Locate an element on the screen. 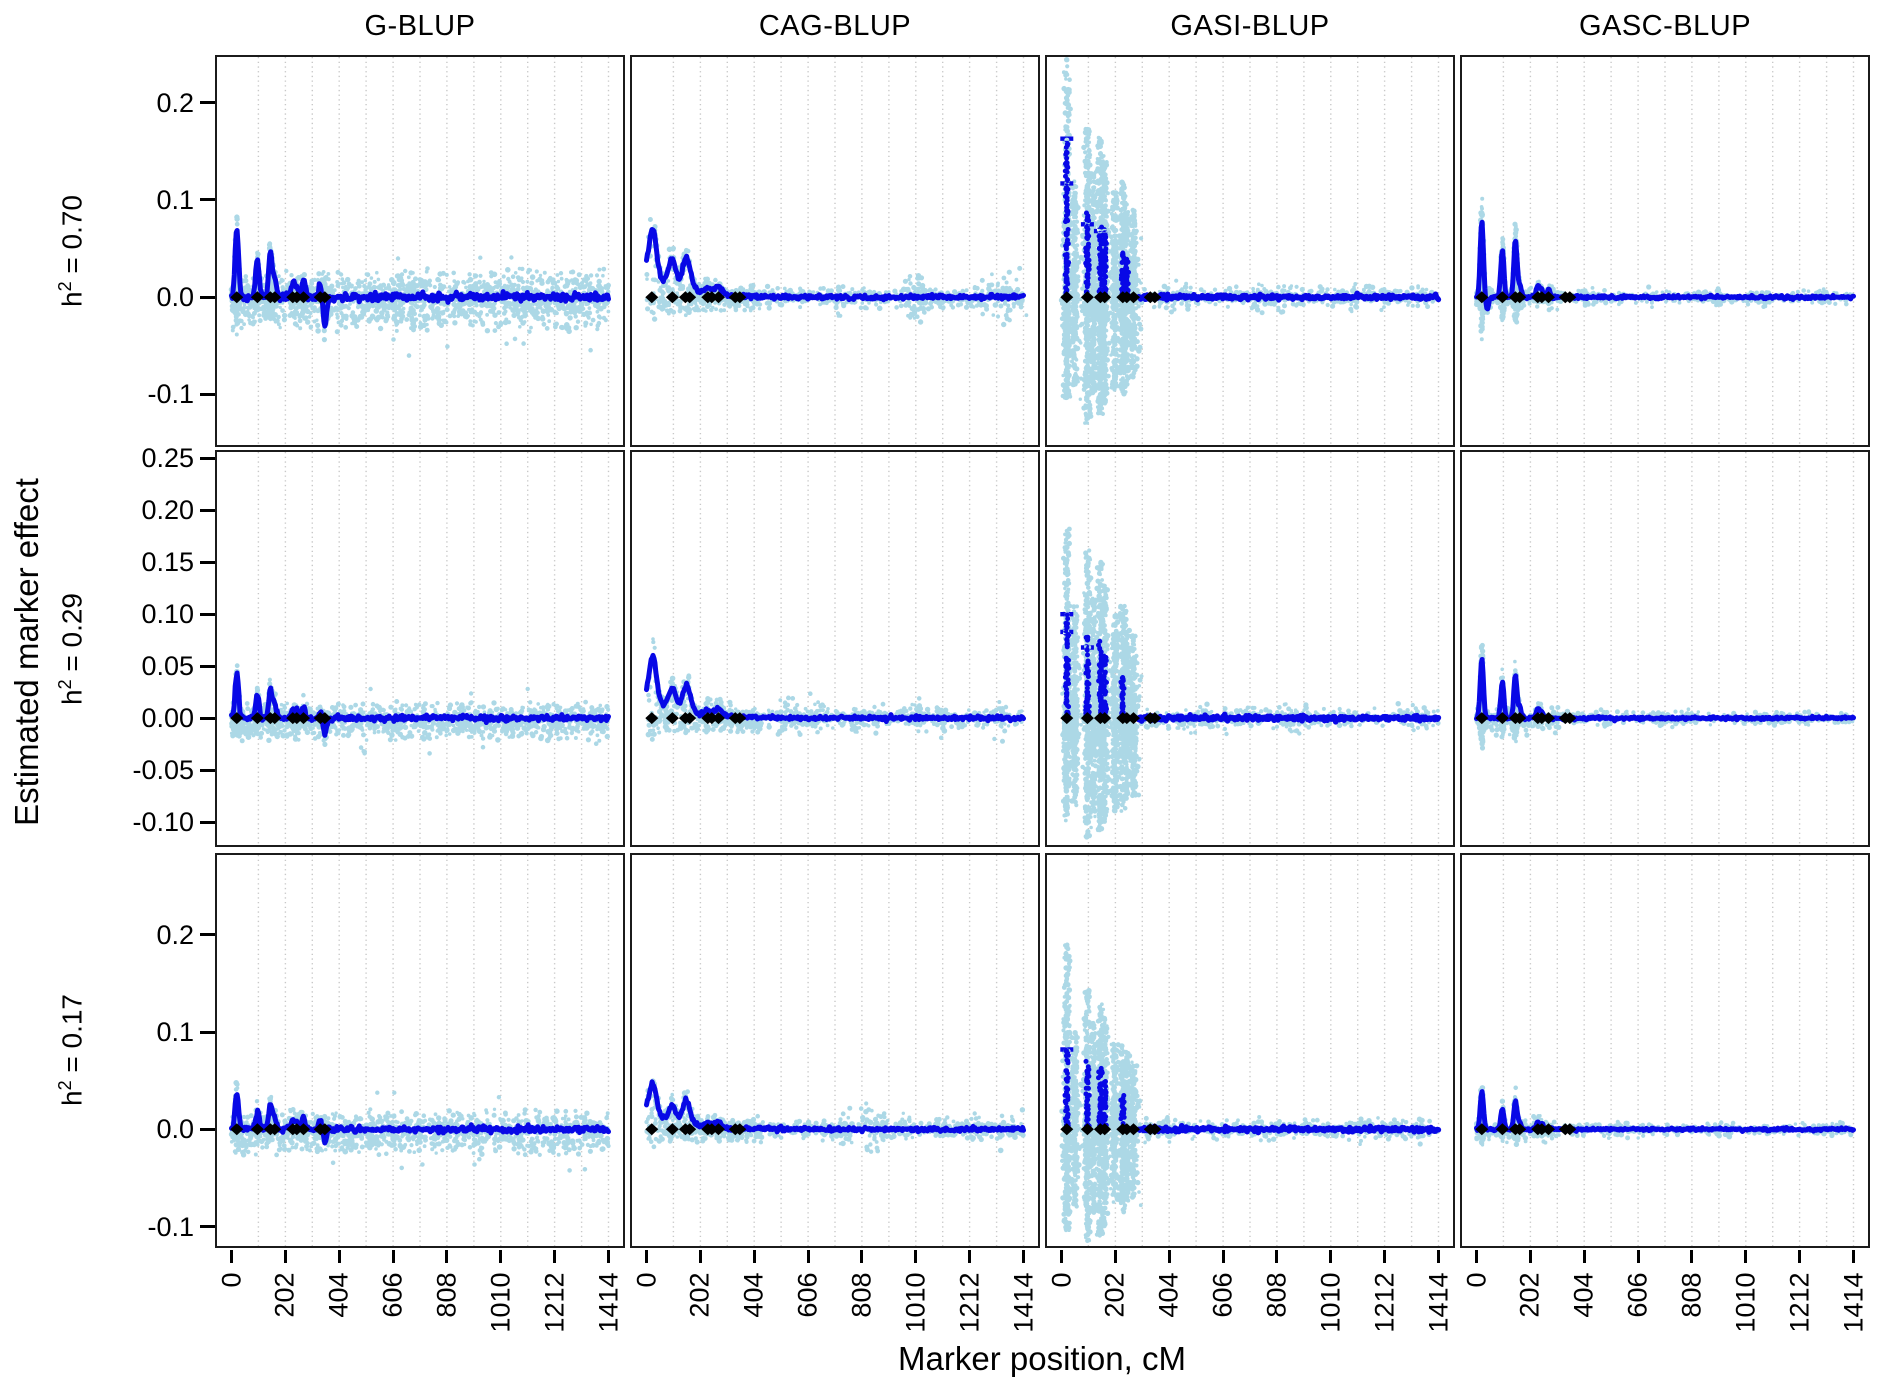 The width and height of the screenshot is (1892, 1398). large-effect-marker-dots is located at coordinates (1095, 218).